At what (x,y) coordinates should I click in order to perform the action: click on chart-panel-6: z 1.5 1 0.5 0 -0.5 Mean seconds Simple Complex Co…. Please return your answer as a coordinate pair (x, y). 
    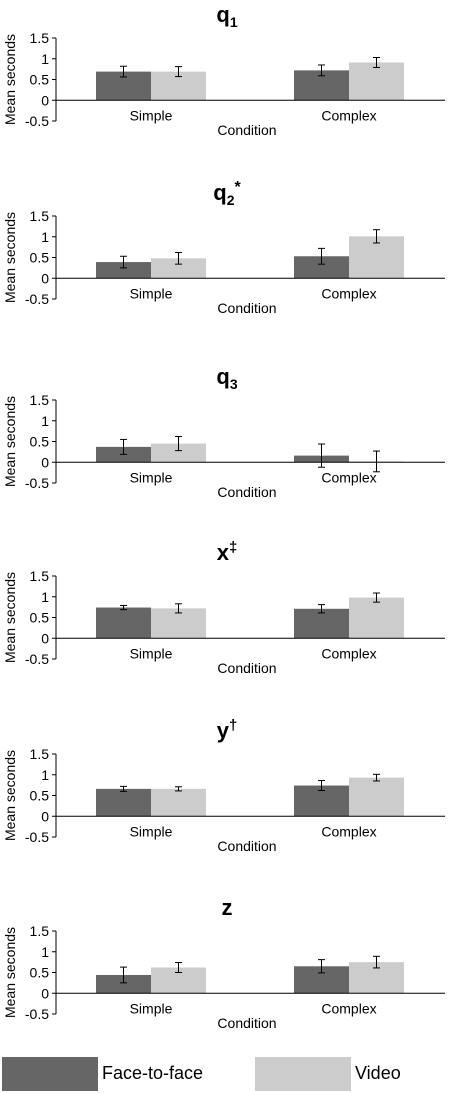
    Looking at the image, I should click on (223, 963).